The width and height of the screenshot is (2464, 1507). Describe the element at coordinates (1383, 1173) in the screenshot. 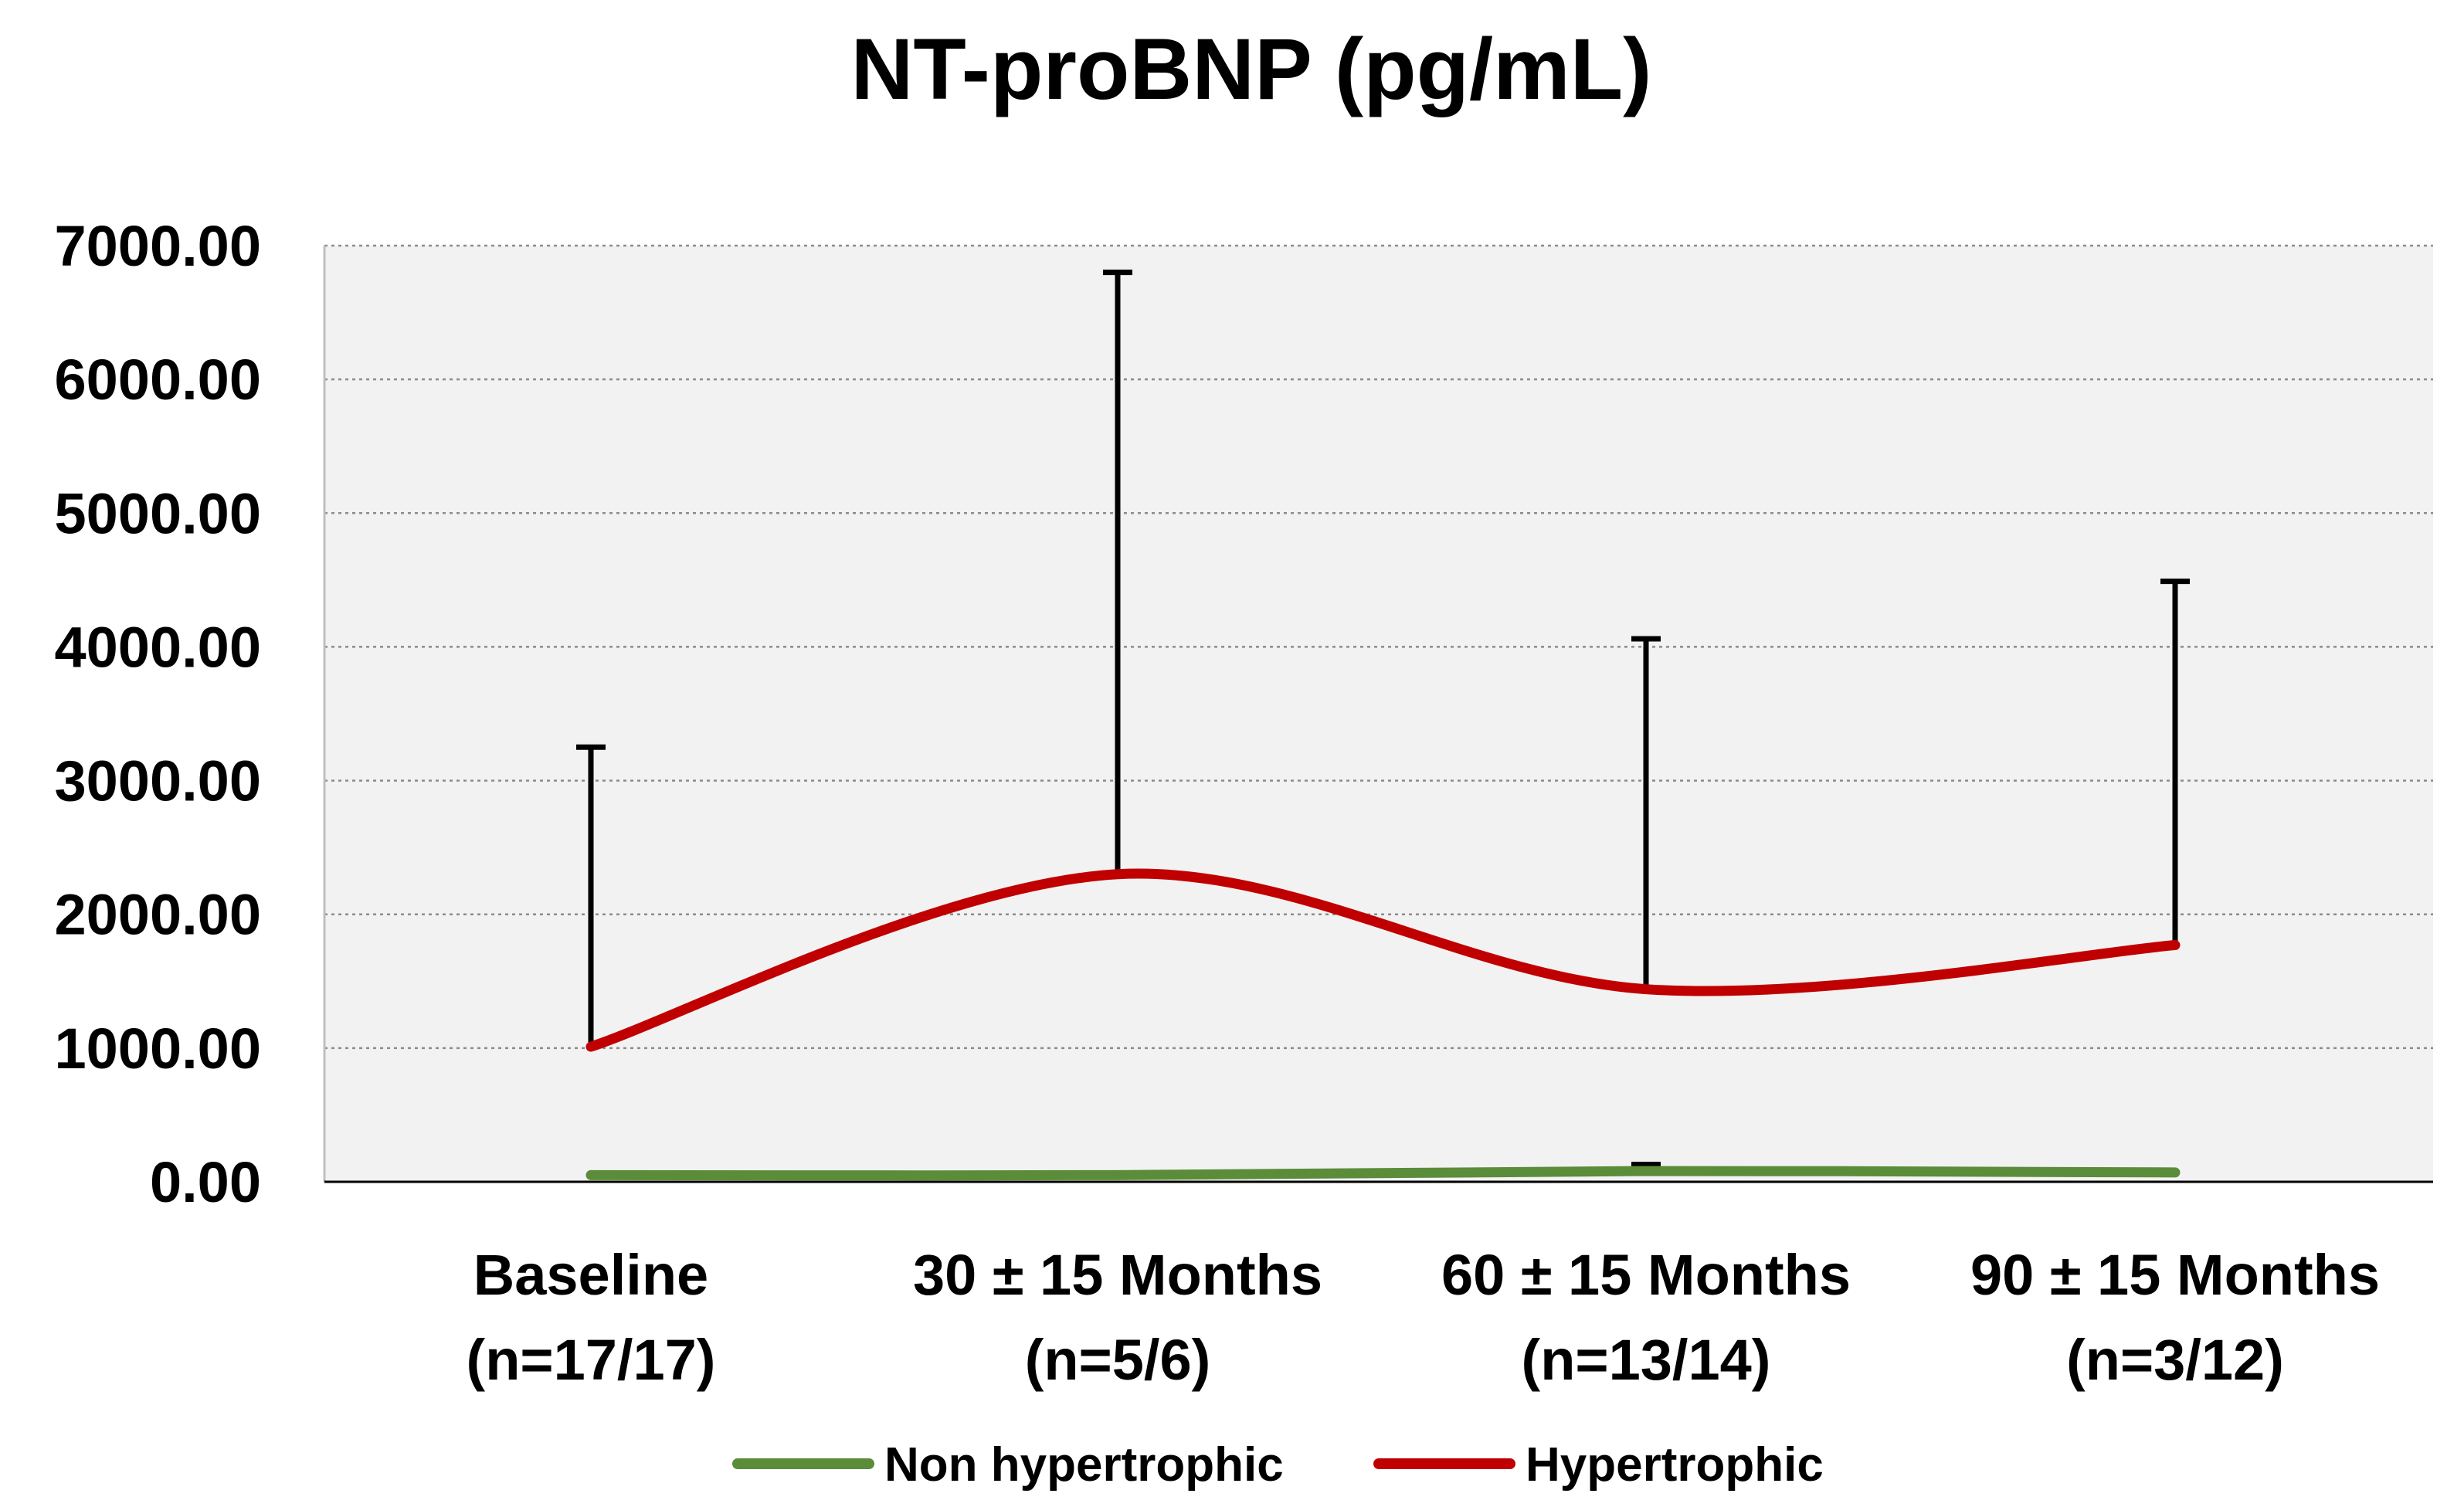

I see `non-hypertrophic-series-line` at that location.